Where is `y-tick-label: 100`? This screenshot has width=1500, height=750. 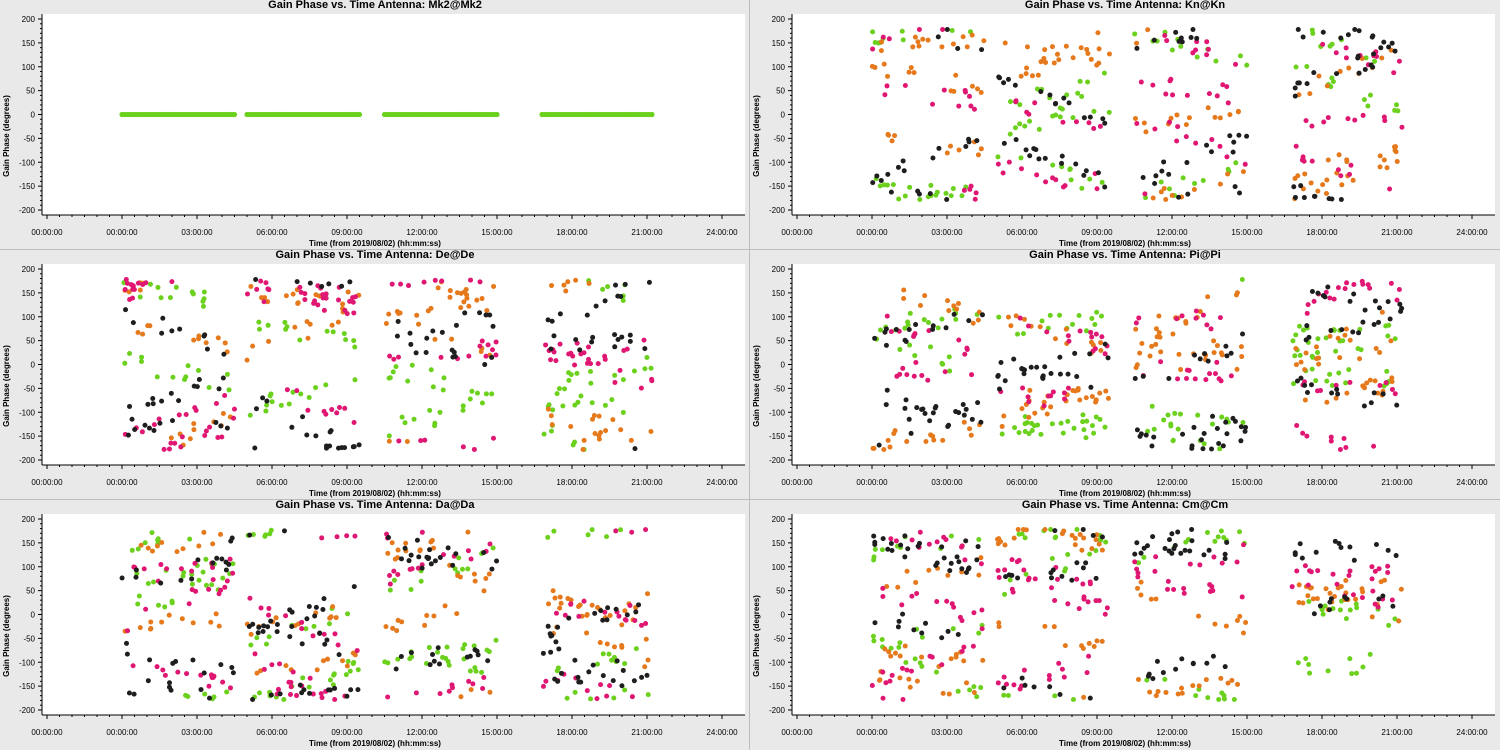
y-tick-label: 100 is located at coordinates (29, 67).